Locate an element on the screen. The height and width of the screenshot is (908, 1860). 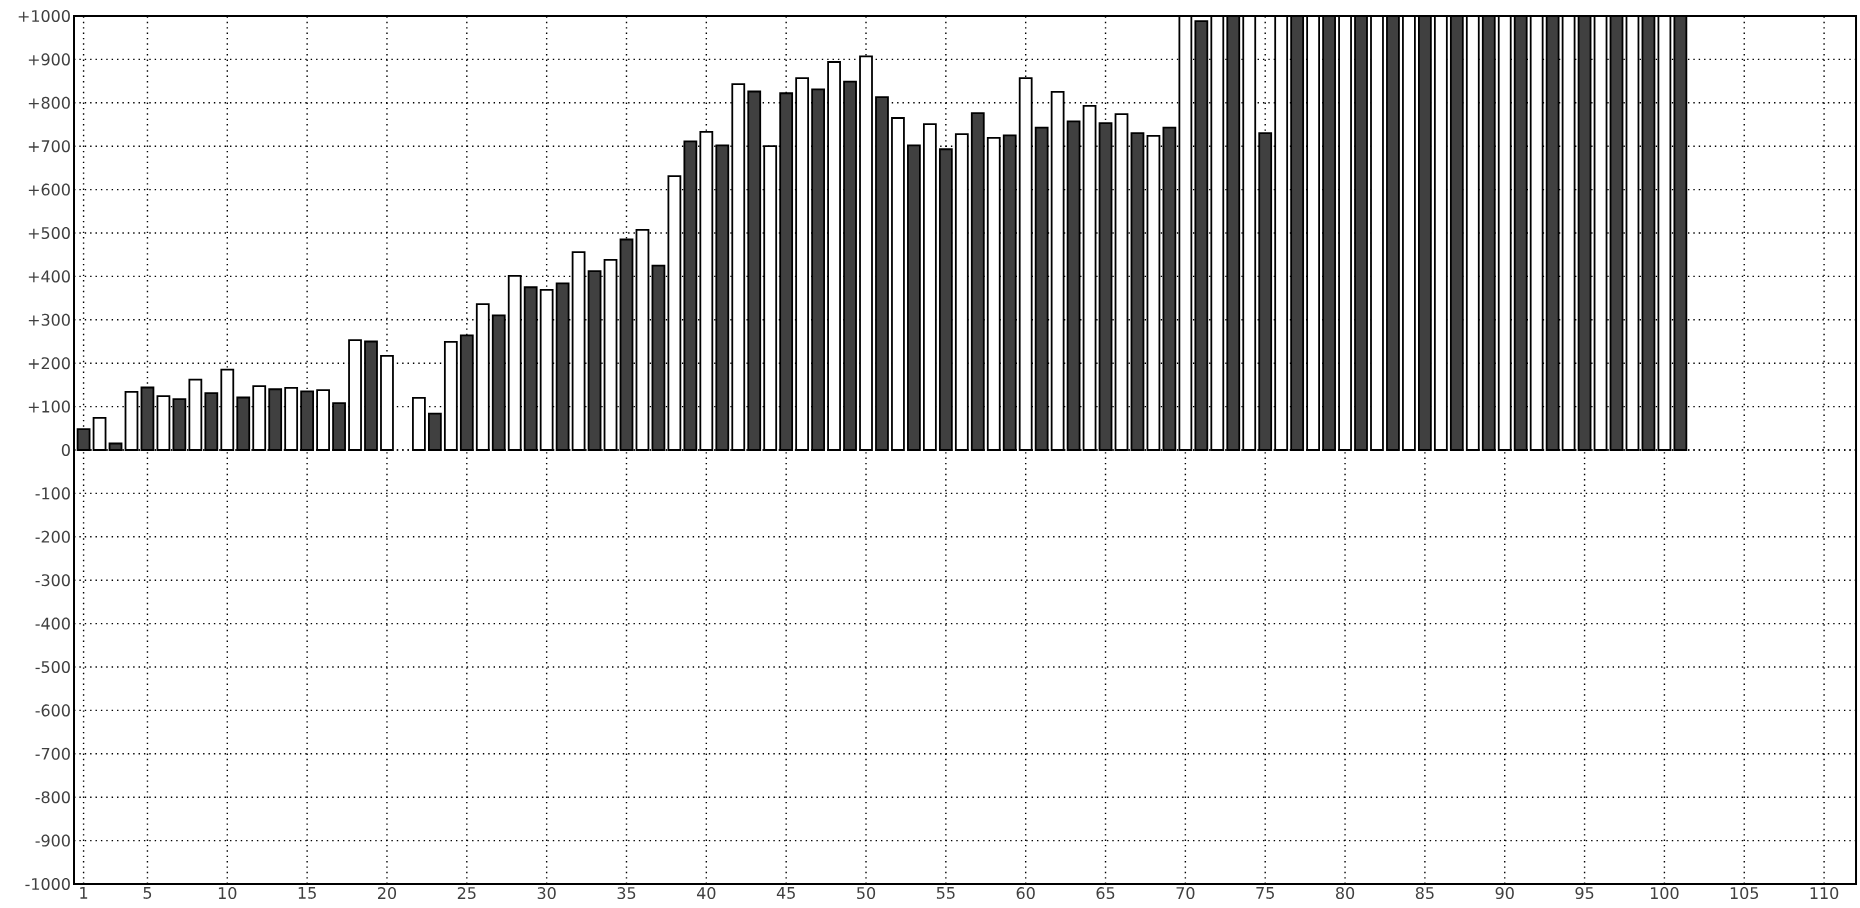
y-tick-label: -600 is located at coordinates (52, 710).